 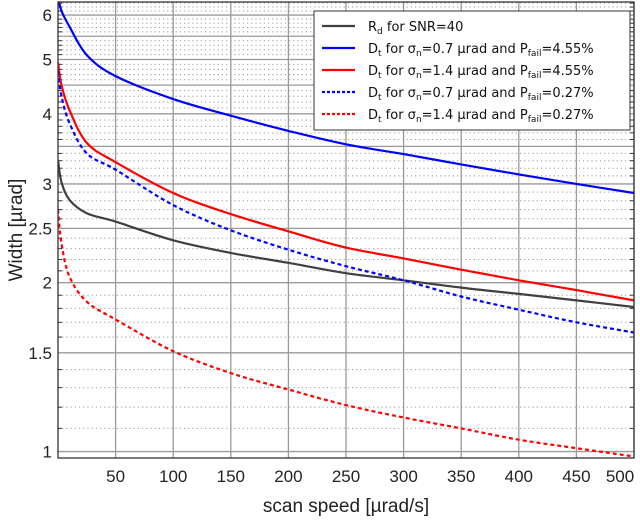 What do you see at coordinates (40, 228) in the screenshot?
I see `y-tick-label: 2.5` at bounding box center [40, 228].